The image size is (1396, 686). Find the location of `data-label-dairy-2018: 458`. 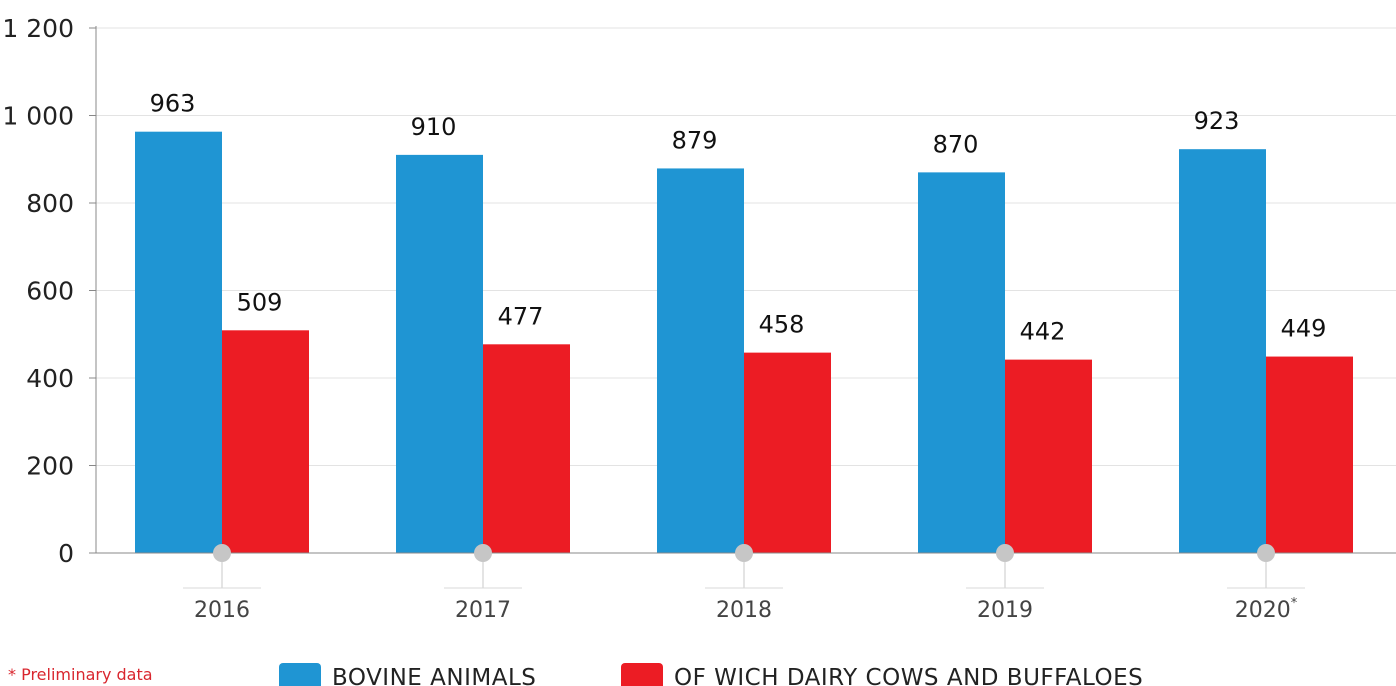

data-label-dairy-2018: 458 is located at coordinates (782, 325).